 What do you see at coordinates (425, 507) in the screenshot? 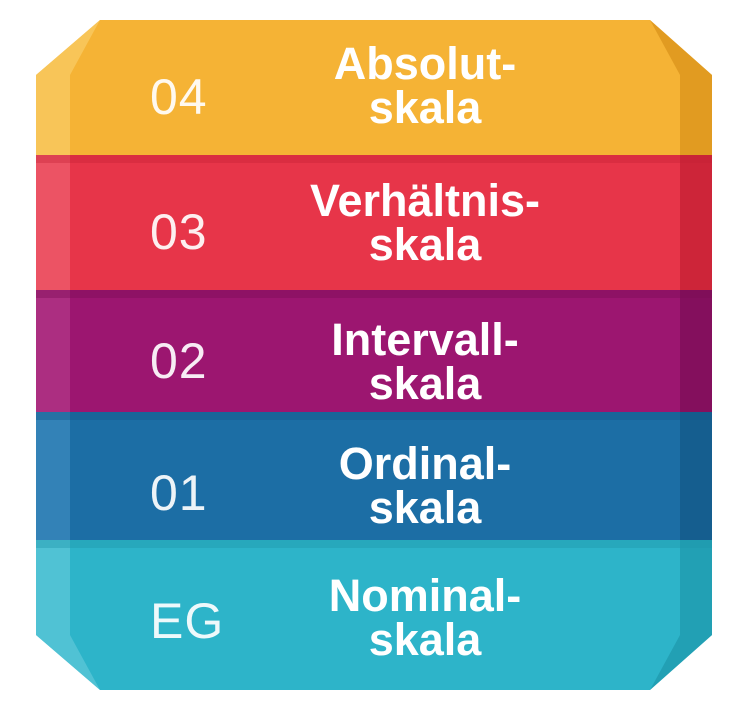
I see `level-01-label-line2: skala` at bounding box center [425, 507].